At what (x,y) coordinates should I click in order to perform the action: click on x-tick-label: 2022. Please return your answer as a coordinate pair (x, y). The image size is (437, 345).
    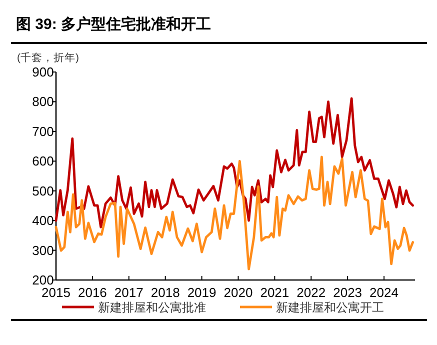
    Looking at the image, I should click on (311, 292).